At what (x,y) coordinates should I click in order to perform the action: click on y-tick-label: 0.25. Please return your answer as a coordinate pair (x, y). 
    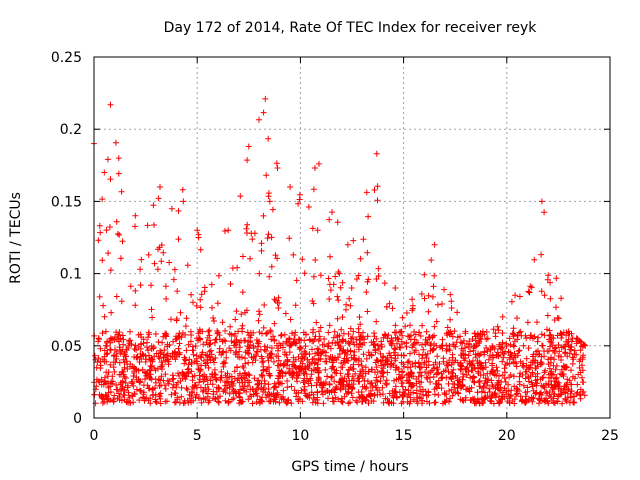
    Looking at the image, I should click on (66, 58).